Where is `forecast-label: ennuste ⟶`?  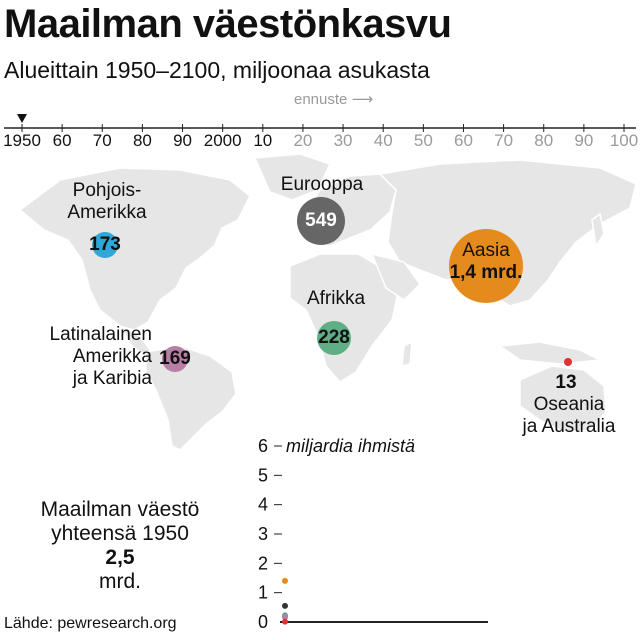 forecast-label: ennuste ⟶ is located at coordinates (334, 99).